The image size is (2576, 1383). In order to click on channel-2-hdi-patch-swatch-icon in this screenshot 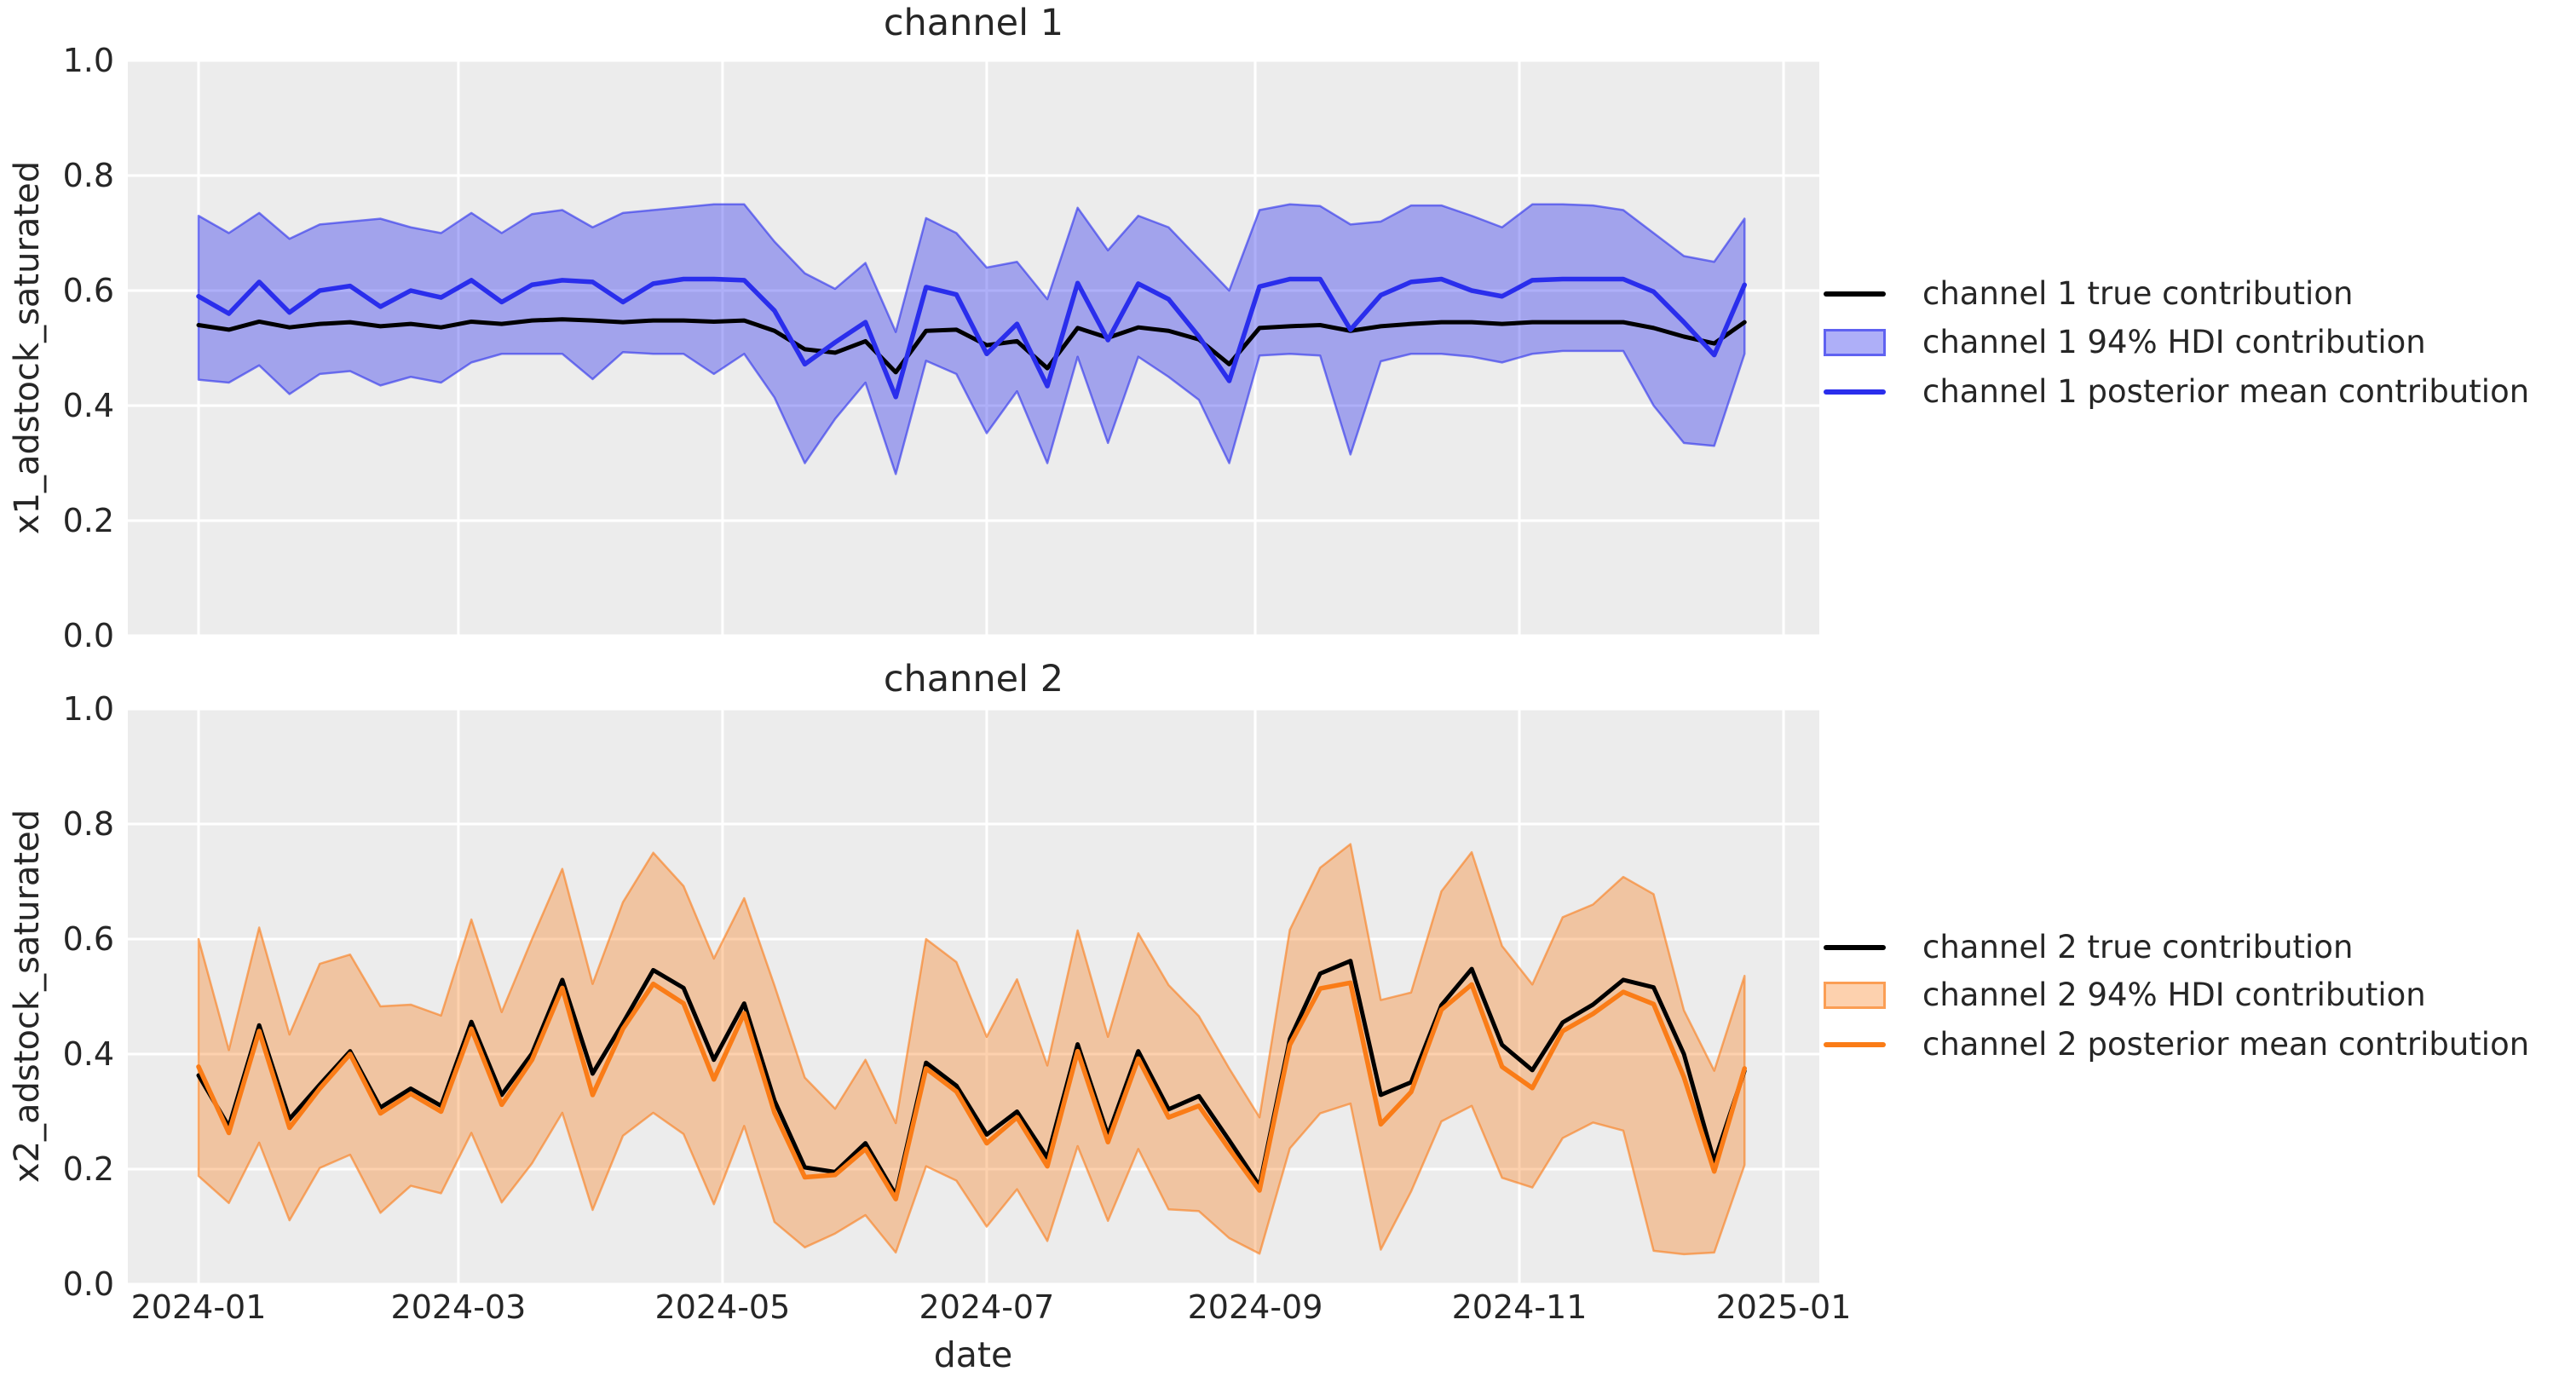, I will do `click(1855, 995)`.